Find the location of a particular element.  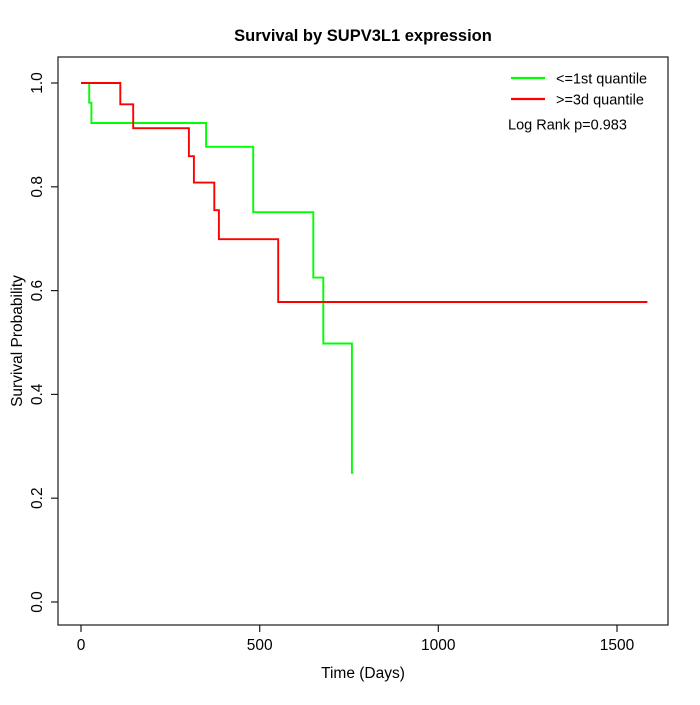

y-tick-label: 1.0 is located at coordinates (37, 83).